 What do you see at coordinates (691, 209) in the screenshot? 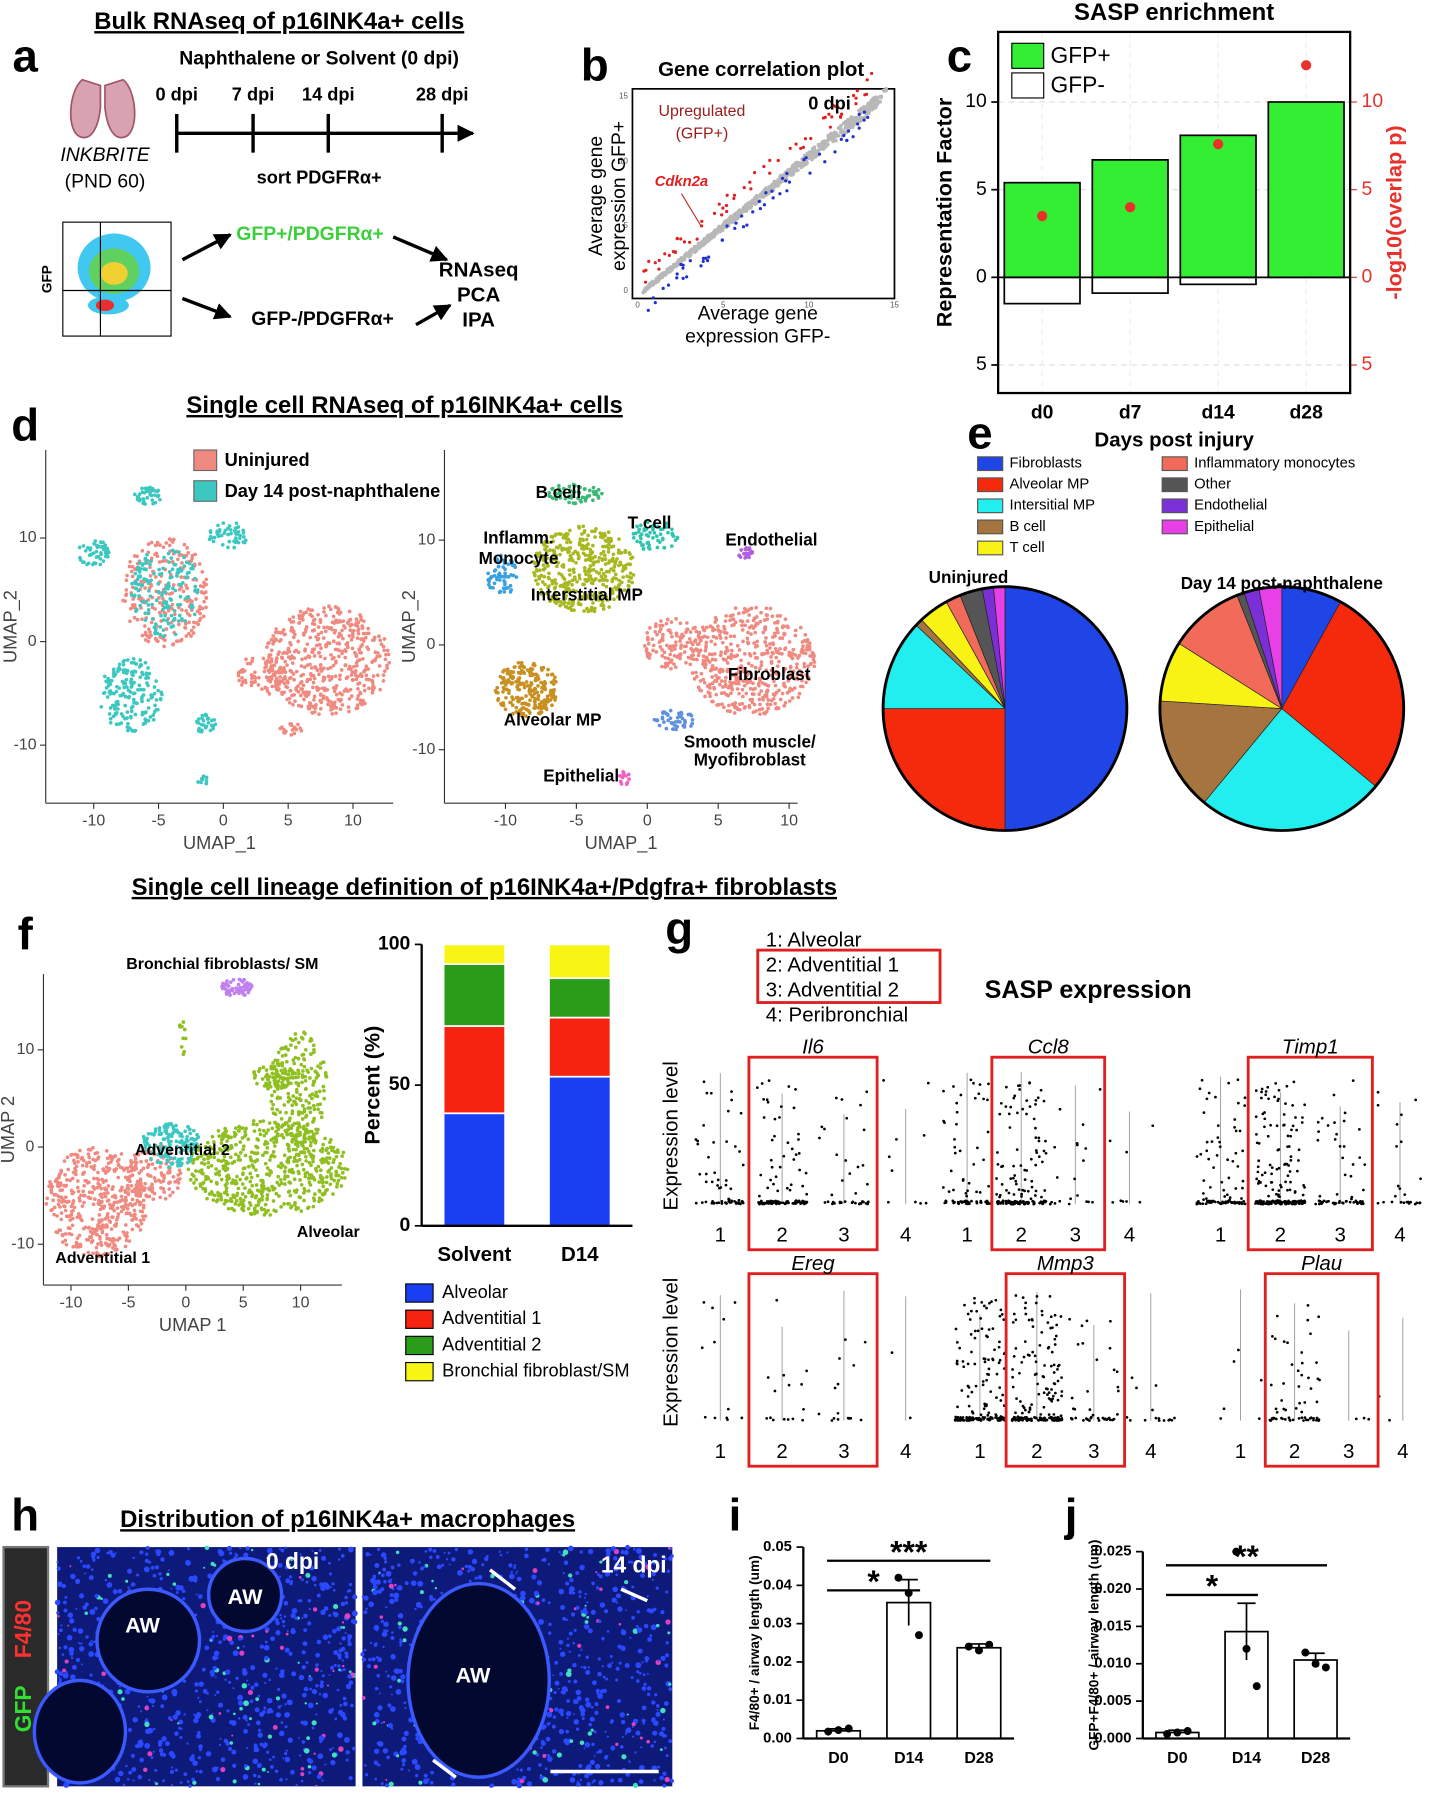
I see `pointer` at bounding box center [691, 209].